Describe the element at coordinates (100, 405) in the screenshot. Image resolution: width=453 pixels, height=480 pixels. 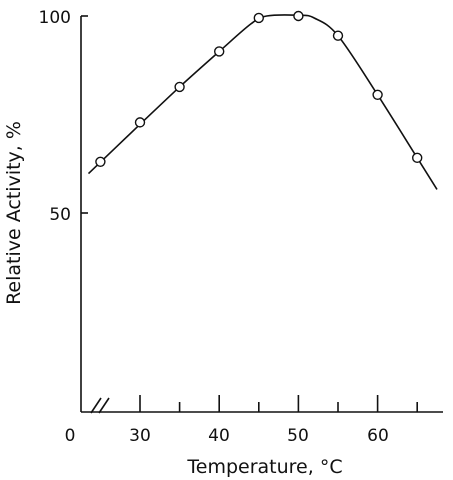
I see `axis-break-marks` at that location.